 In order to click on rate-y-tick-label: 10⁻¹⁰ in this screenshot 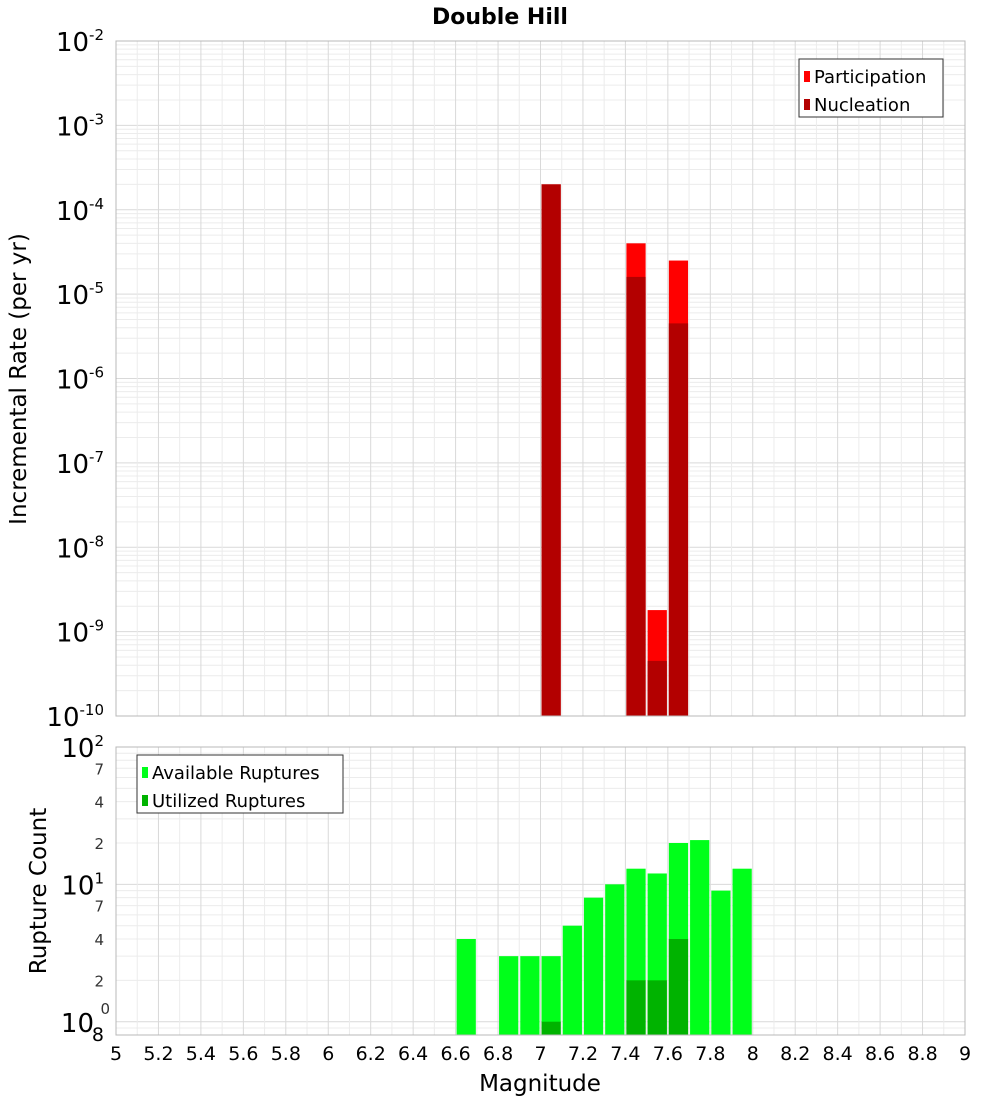, I will do `click(75, 717)`.